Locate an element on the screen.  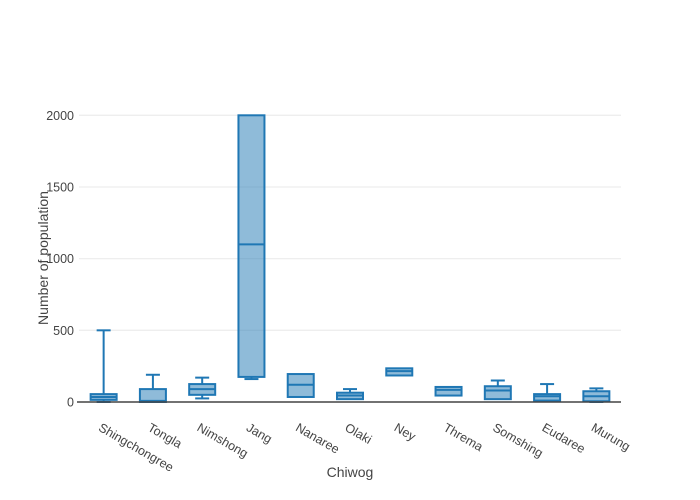
y-axis-title: Number of population is located at coordinates (43, 258).